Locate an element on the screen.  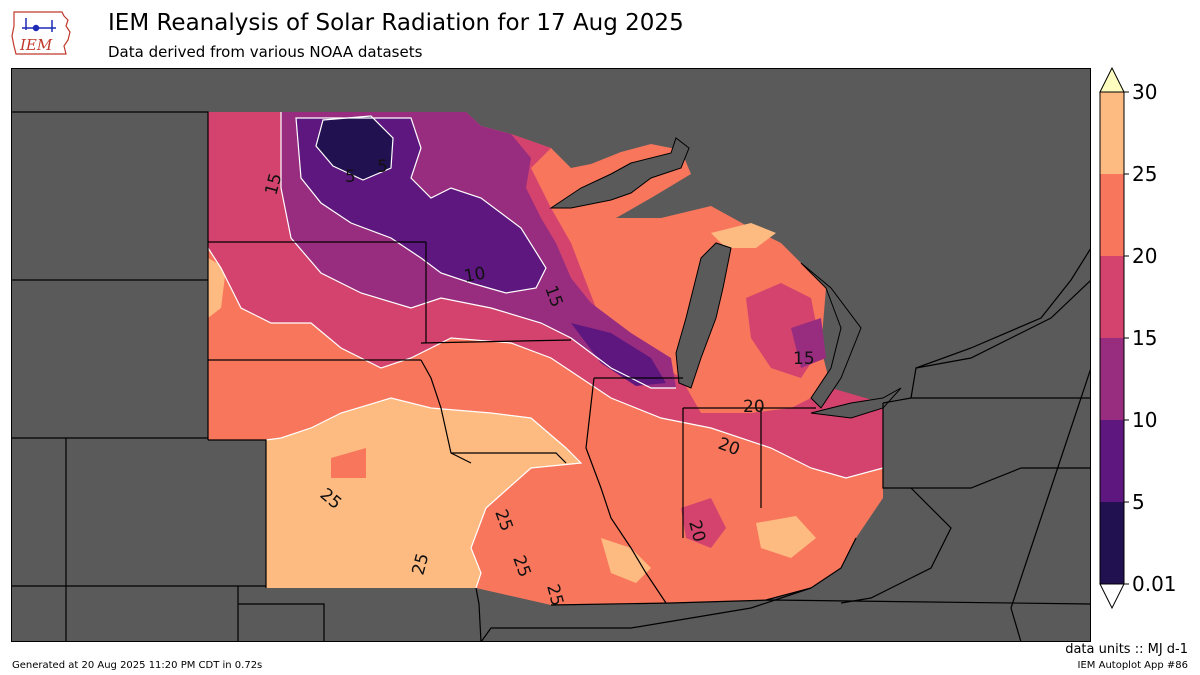
colorbar-tick-label: 5 is located at coordinates (1138, 502).